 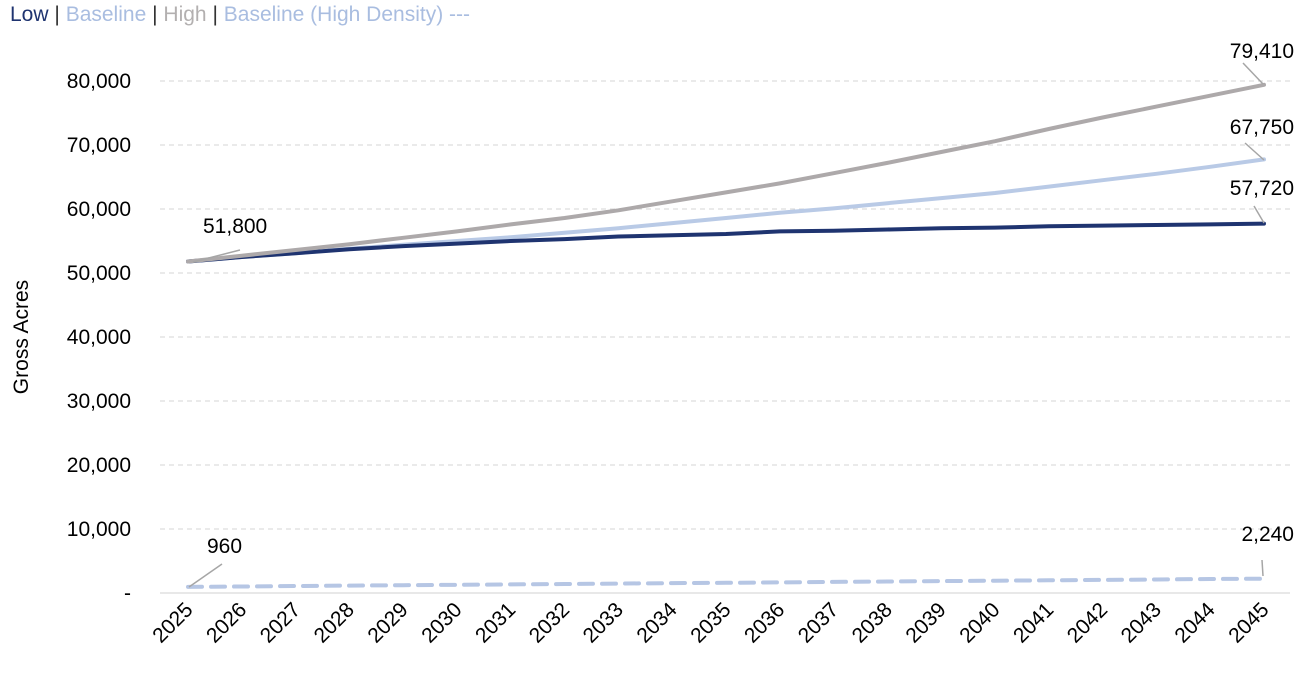 I want to click on legend-item-low: Low, so click(x=29, y=14).